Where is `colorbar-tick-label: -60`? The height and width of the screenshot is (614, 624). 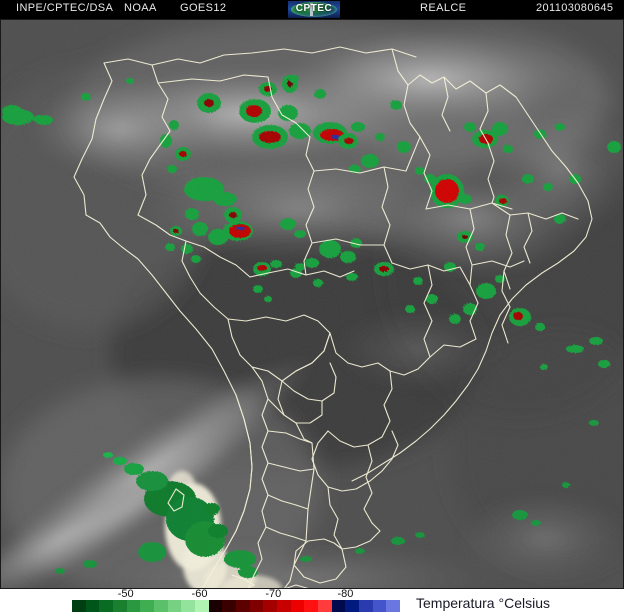 colorbar-tick-label: -60 is located at coordinates (199, 594).